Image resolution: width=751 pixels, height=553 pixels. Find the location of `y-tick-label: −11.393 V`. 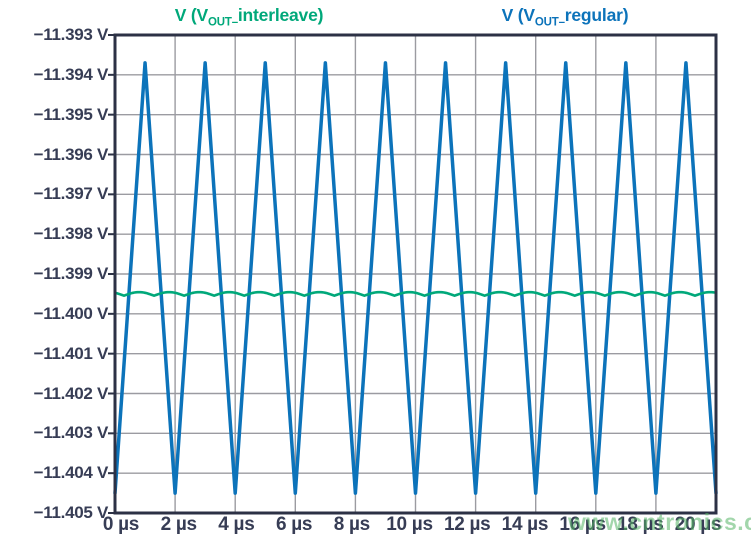

y-tick-label: −11.393 V is located at coordinates (71, 34).